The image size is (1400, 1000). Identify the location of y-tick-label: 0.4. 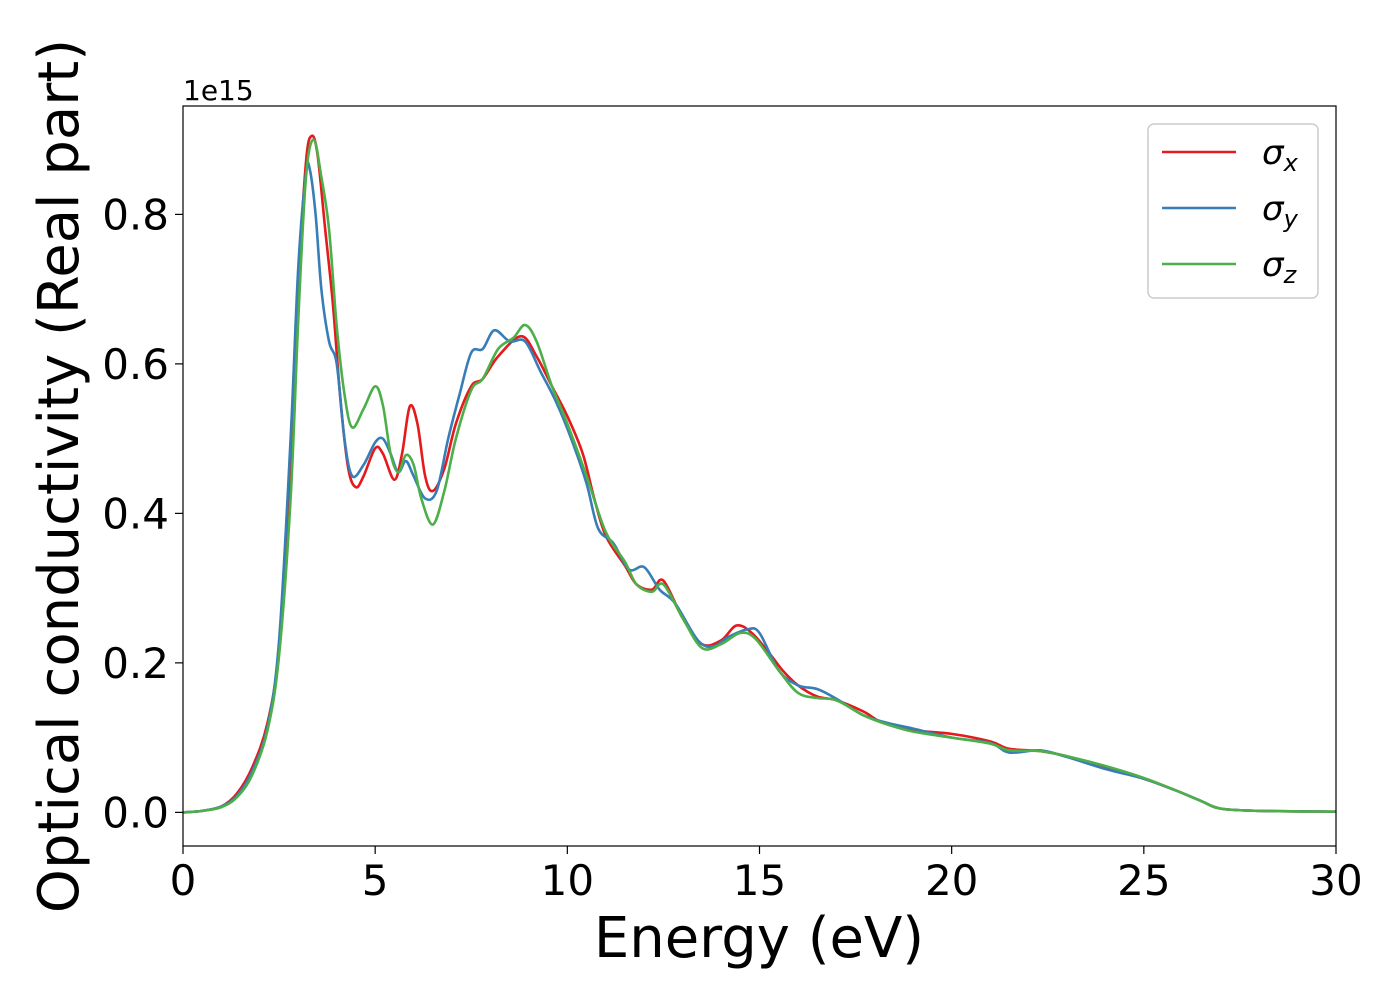
(135, 513).